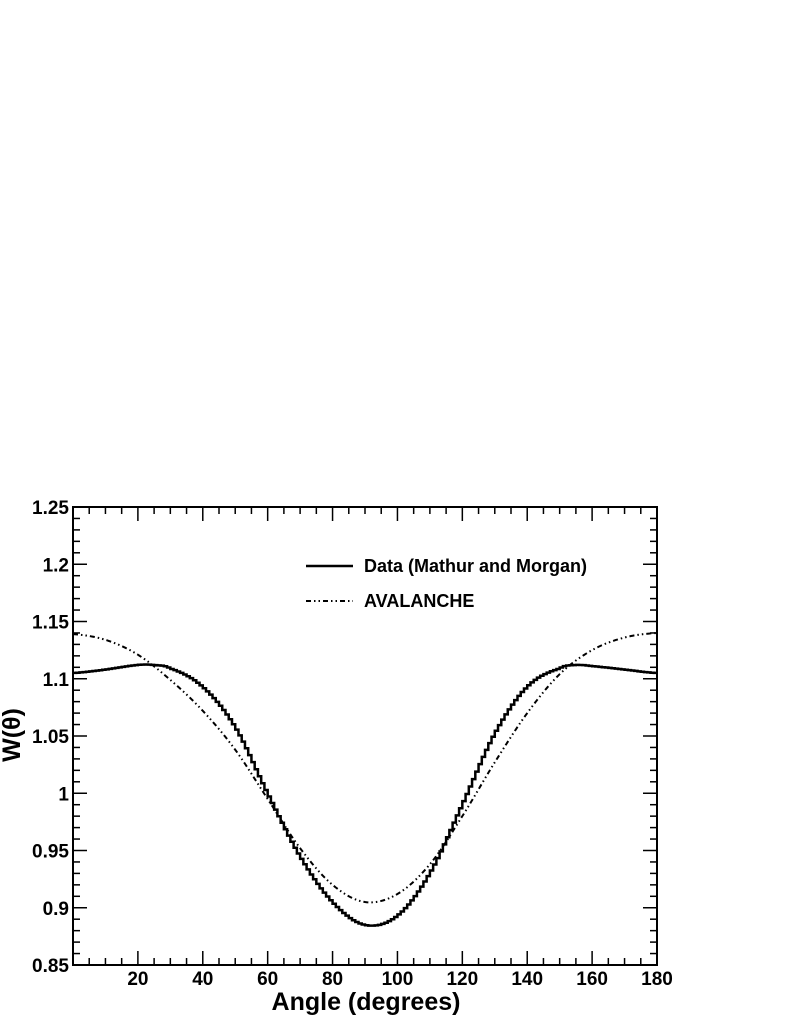 This screenshot has width=789, height=1021. Describe the element at coordinates (50, 966) in the screenshot. I see `y-tick-label: 0.85` at that location.